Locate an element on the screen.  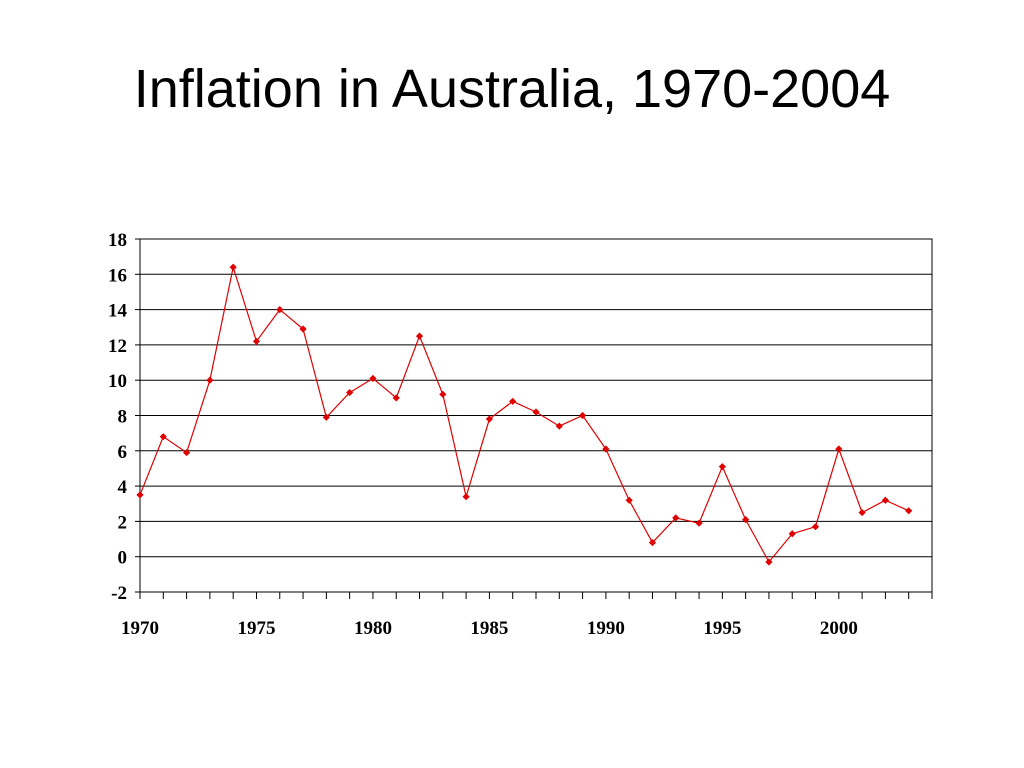
x-tick-labels: 1970 1975 1980 1985 1990 1995 2000 is located at coordinates (489, 628).